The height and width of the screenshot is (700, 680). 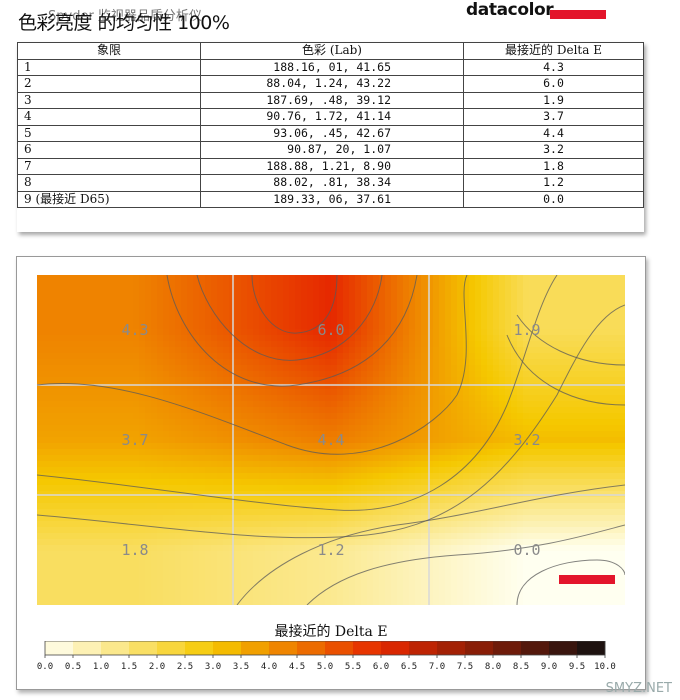 What do you see at coordinates (578, 14) in the screenshot?
I see `logo-red-bar` at bounding box center [578, 14].